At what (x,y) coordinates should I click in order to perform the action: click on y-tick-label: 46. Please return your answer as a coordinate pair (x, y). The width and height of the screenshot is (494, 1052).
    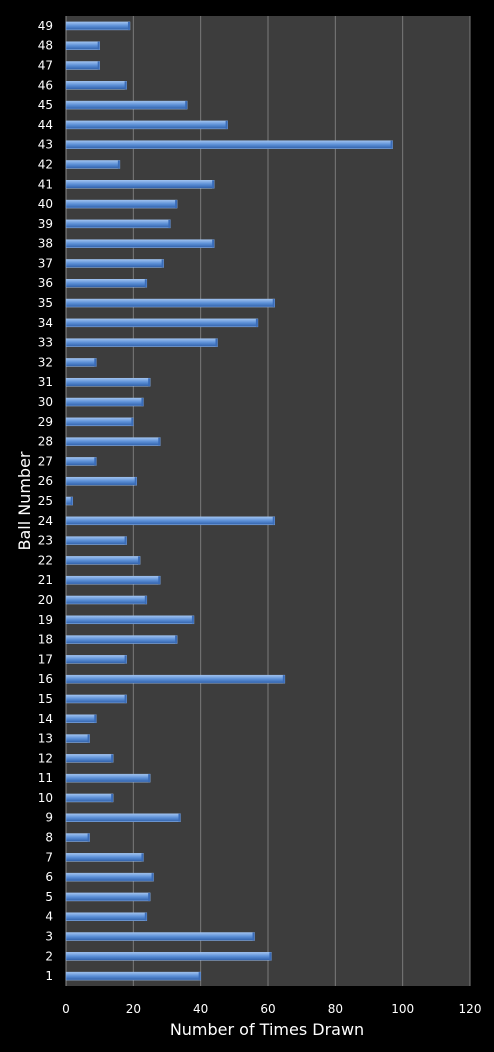
    Looking at the image, I should click on (45, 85).